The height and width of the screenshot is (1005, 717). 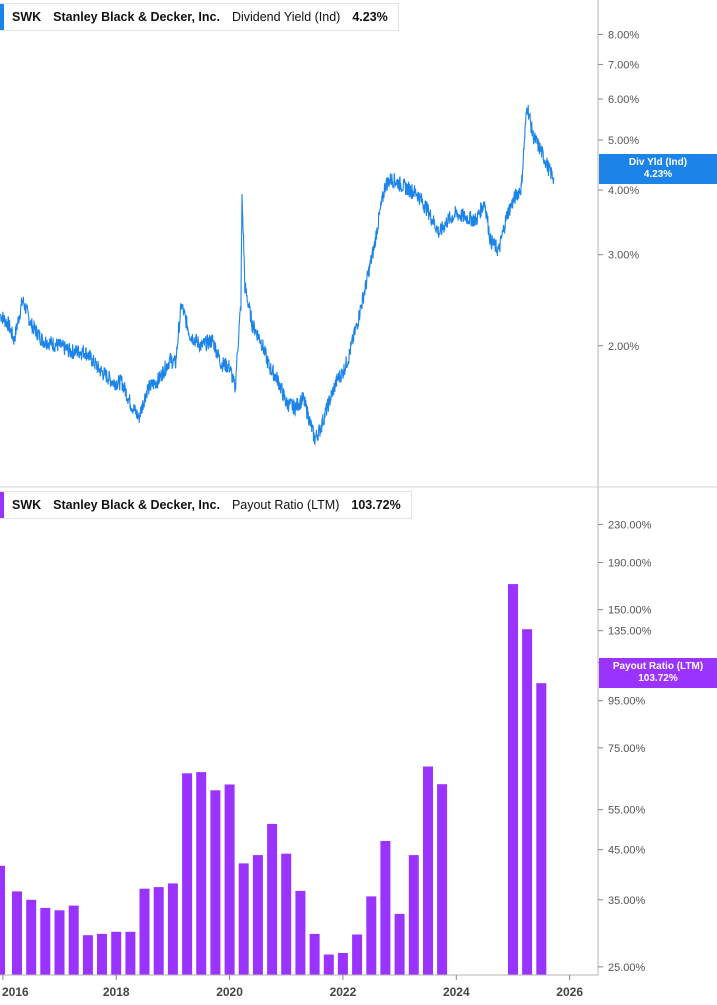 I want to click on y-tick-label: 230.00%, so click(x=630, y=525).